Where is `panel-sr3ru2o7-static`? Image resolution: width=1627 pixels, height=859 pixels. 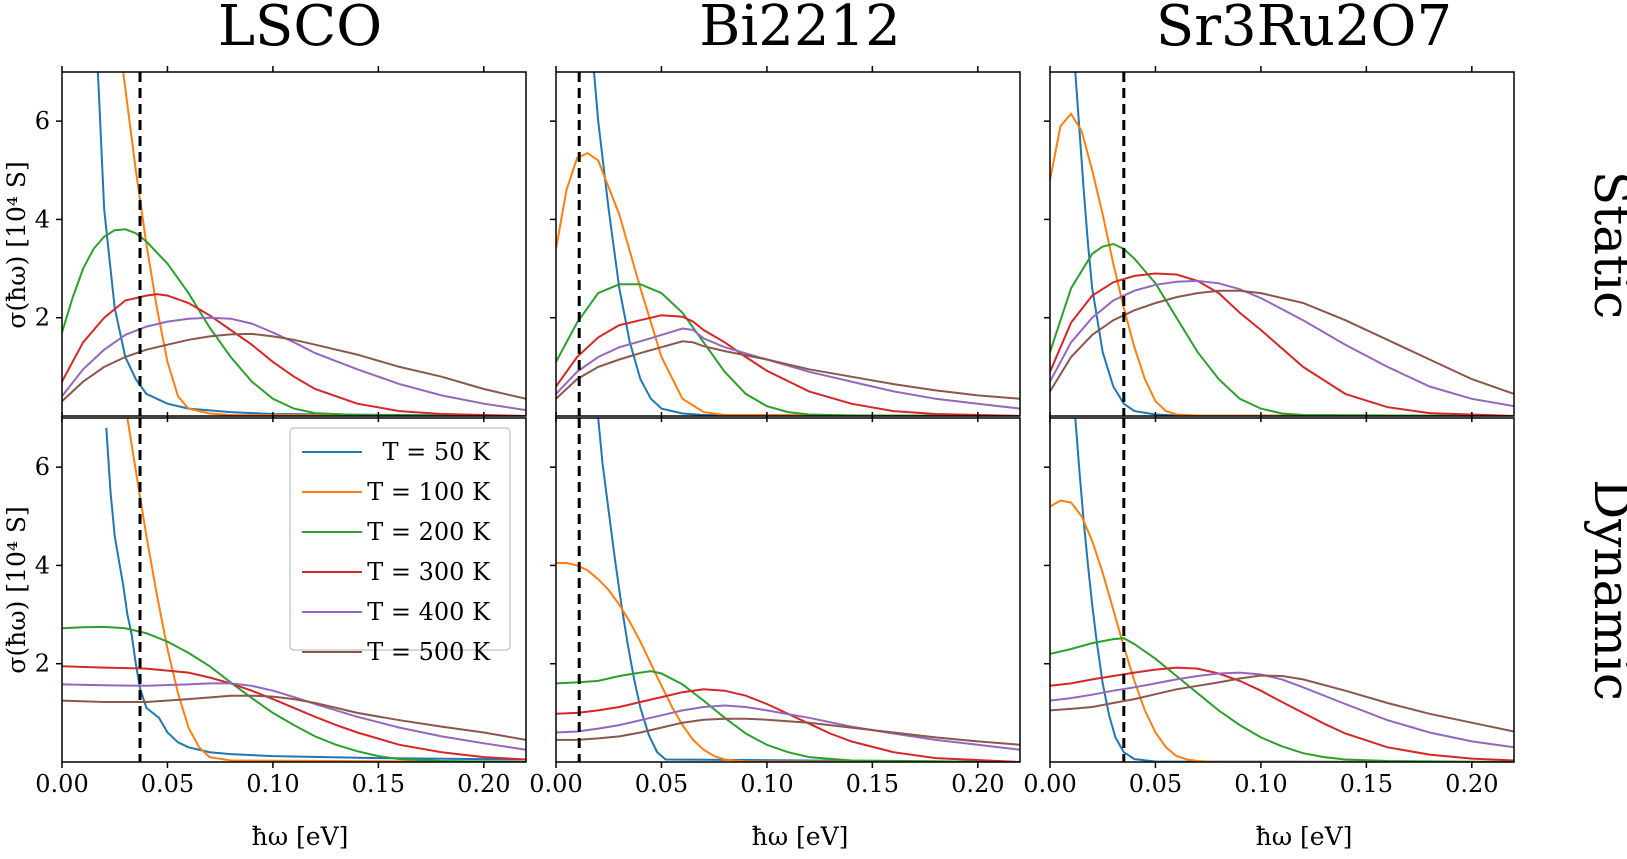
panel-sr3ru2o7-static is located at coordinates (1279, 244).